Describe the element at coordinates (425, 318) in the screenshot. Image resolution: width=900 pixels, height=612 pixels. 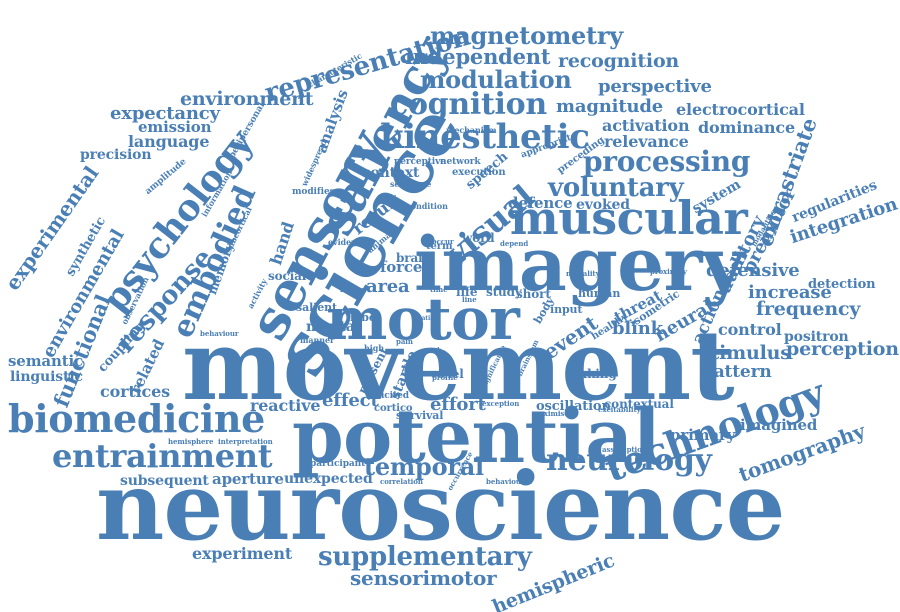
I see `word: spatial` at that location.